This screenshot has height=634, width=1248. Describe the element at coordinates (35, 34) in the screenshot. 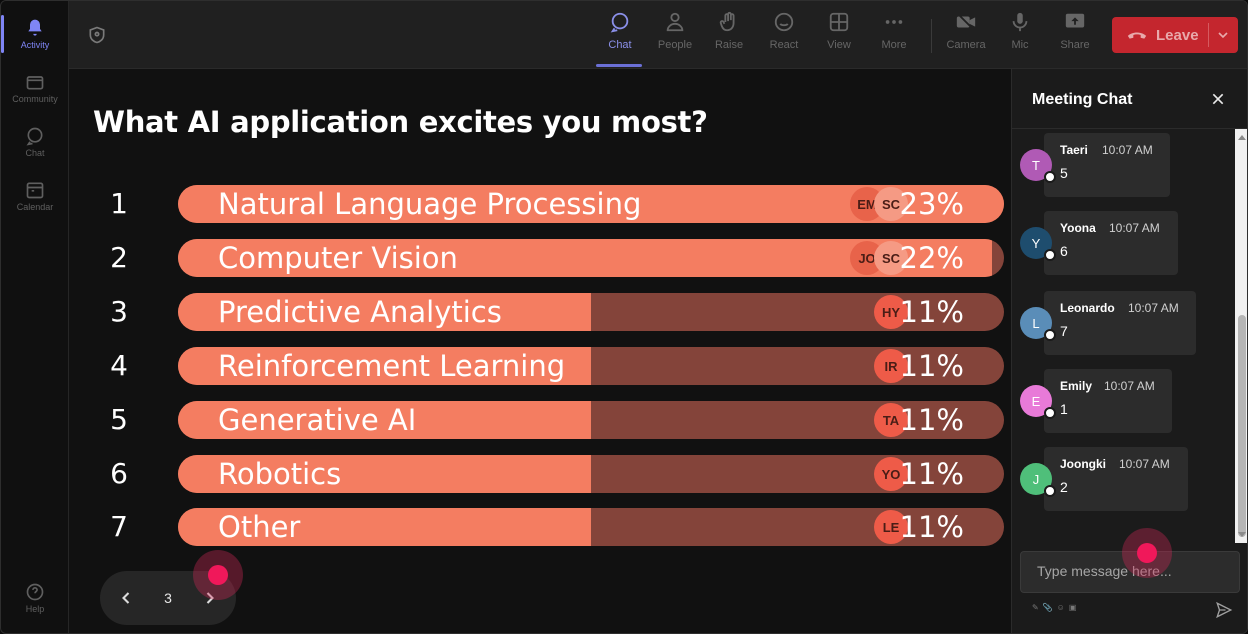

I see `rail-item-activity: Activity` at that location.